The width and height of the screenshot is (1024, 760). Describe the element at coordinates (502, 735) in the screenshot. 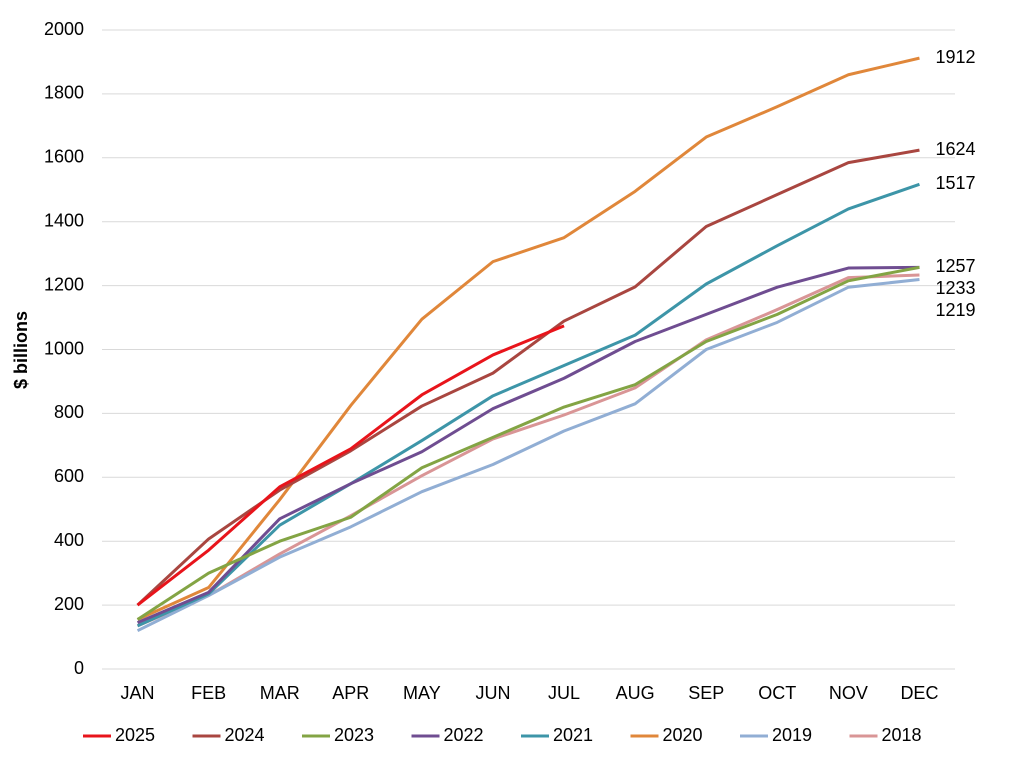

I see `legend: 2025 2024 2023 2022 2021 2020 2019 2018` at that location.